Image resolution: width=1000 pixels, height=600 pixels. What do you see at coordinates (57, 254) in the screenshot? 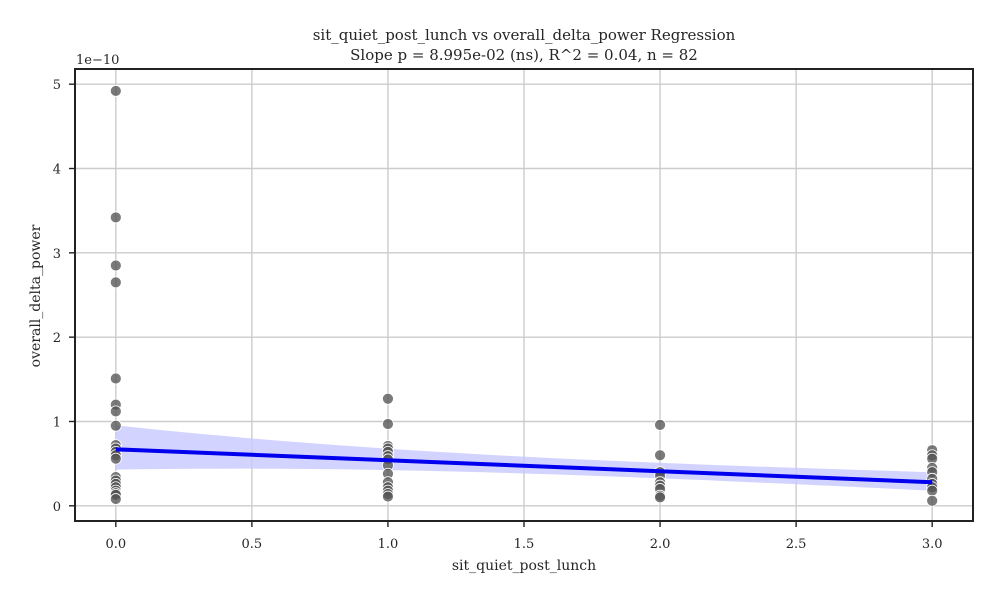
I see `y-tick-label: 3` at bounding box center [57, 254].